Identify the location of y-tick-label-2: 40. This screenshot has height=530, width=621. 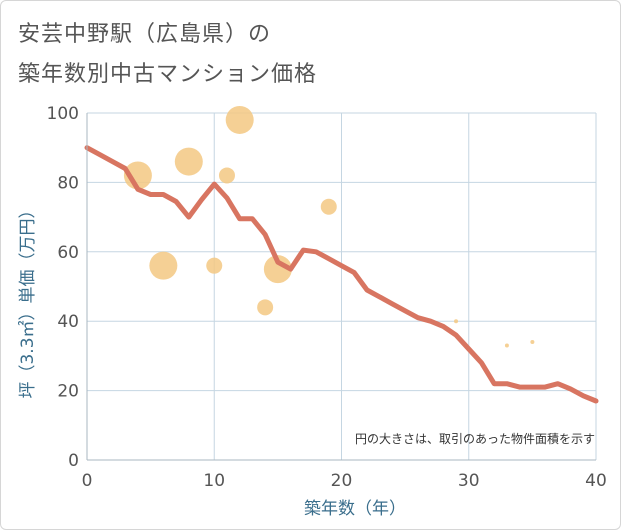
(68, 322).